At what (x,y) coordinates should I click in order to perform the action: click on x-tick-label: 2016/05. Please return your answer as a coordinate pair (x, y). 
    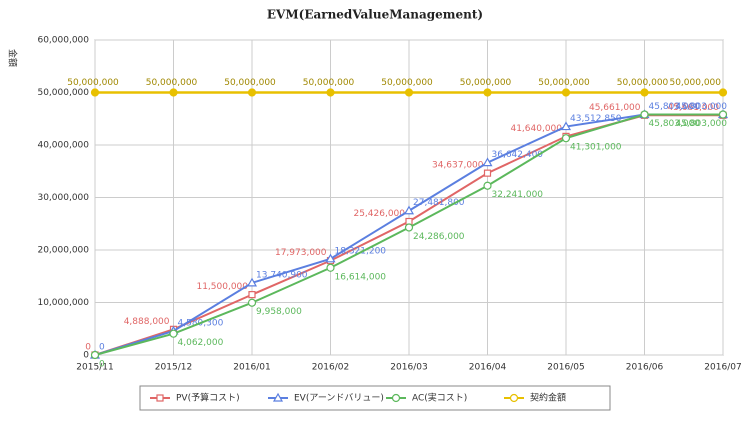
    Looking at the image, I should click on (565, 368).